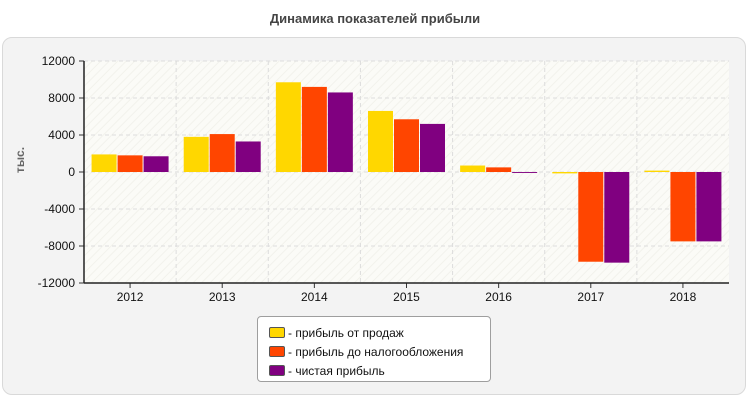  I want to click on y-tick-label: 4000, so click(61, 135).